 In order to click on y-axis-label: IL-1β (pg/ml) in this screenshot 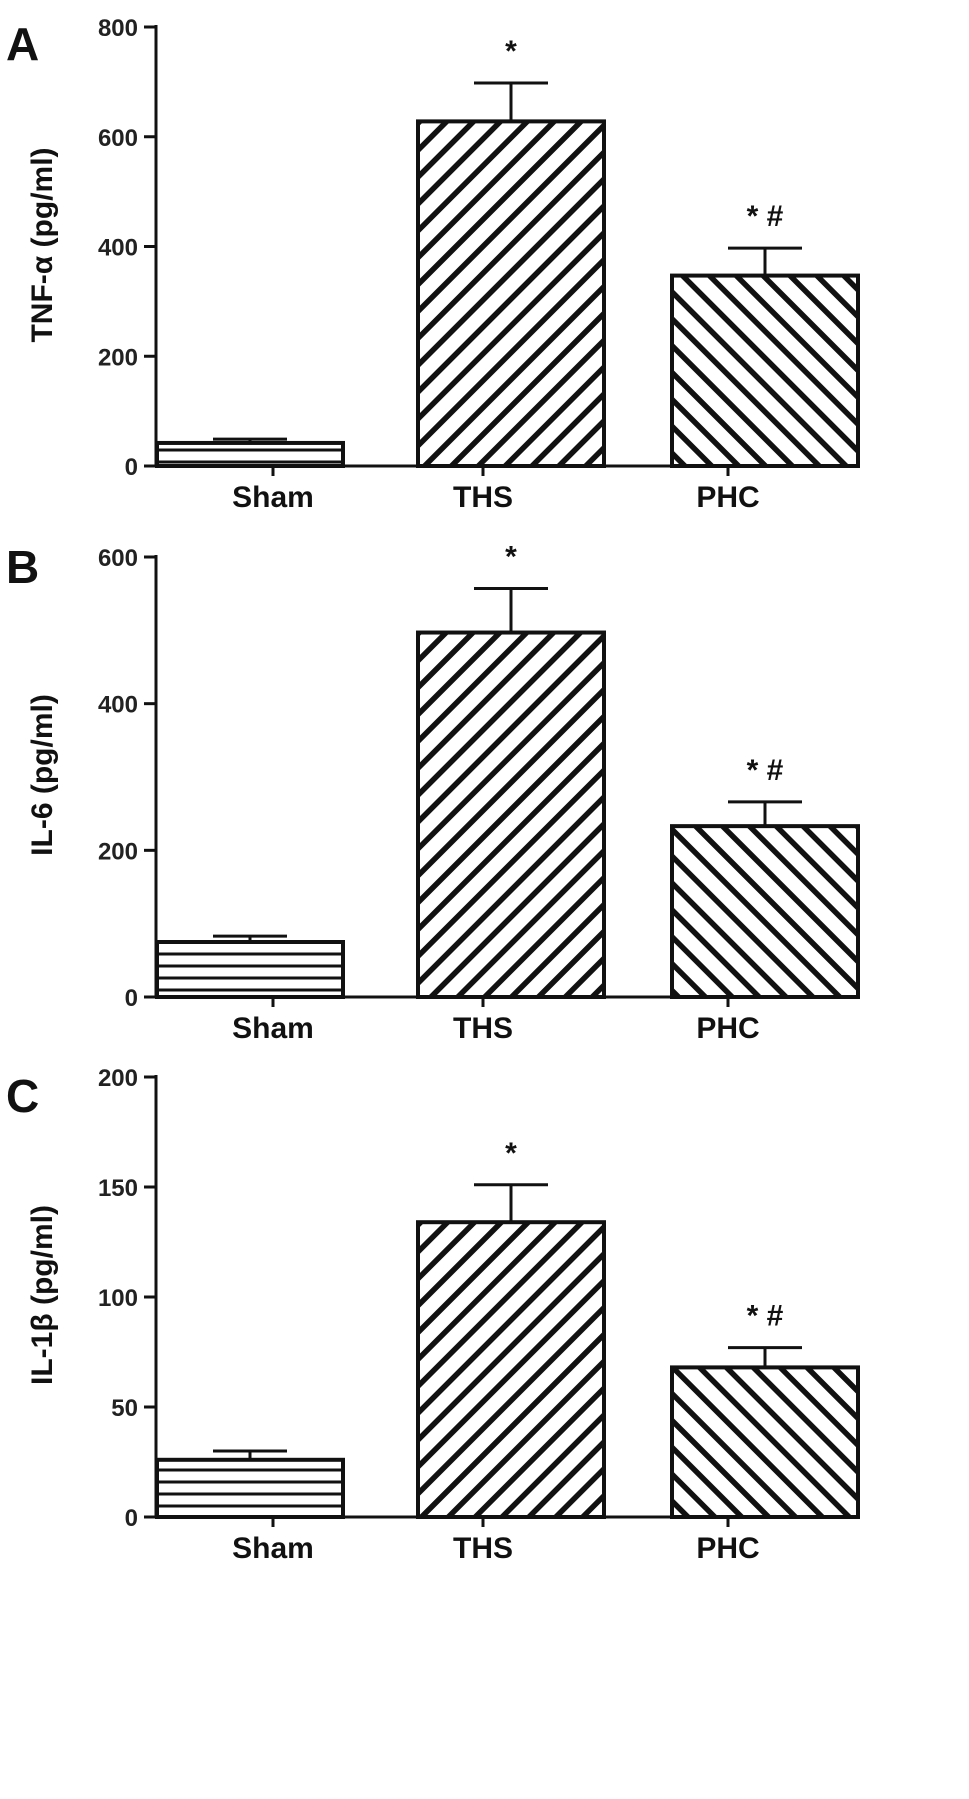, I will do `click(42, 1295)`.